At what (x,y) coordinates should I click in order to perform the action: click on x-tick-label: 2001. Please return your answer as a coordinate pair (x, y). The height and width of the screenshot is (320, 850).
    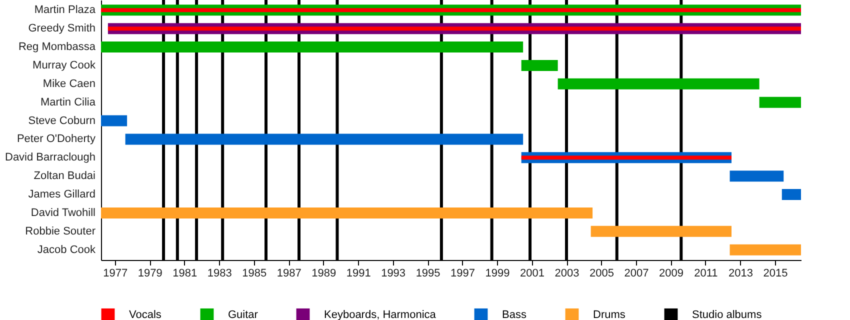
    Looking at the image, I should click on (532, 274).